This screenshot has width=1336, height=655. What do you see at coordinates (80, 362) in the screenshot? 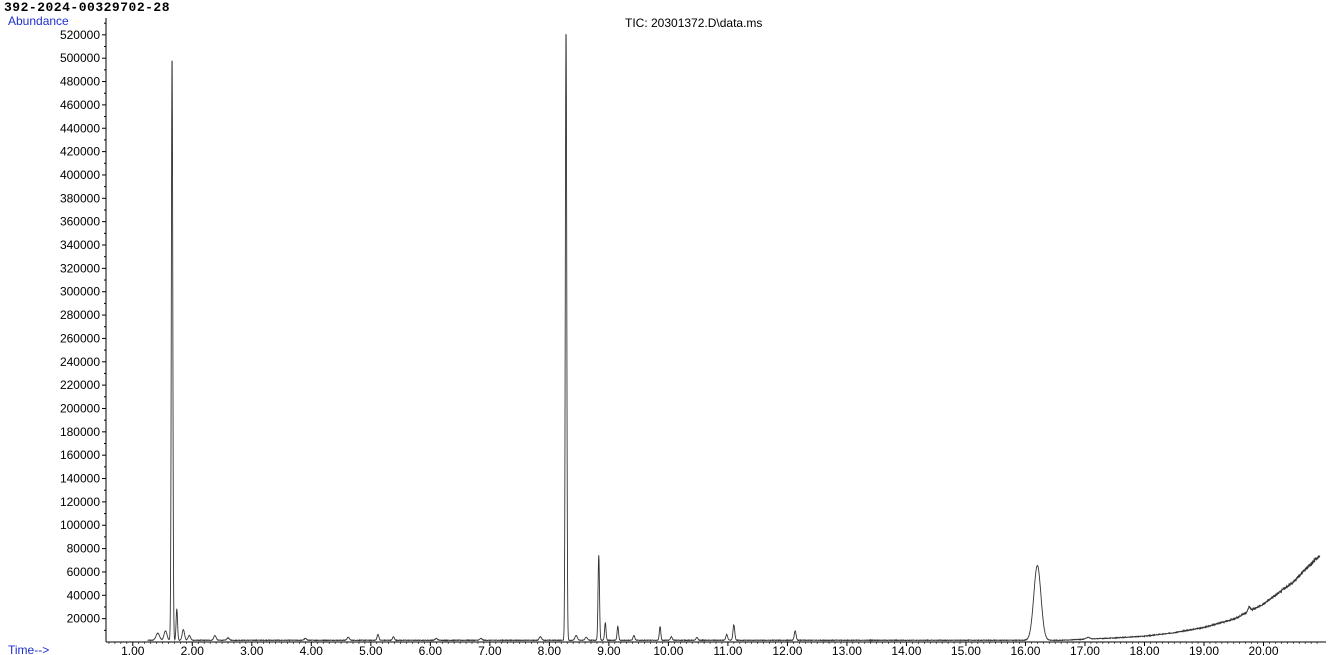
I see `y-tick-label: 240000` at bounding box center [80, 362].